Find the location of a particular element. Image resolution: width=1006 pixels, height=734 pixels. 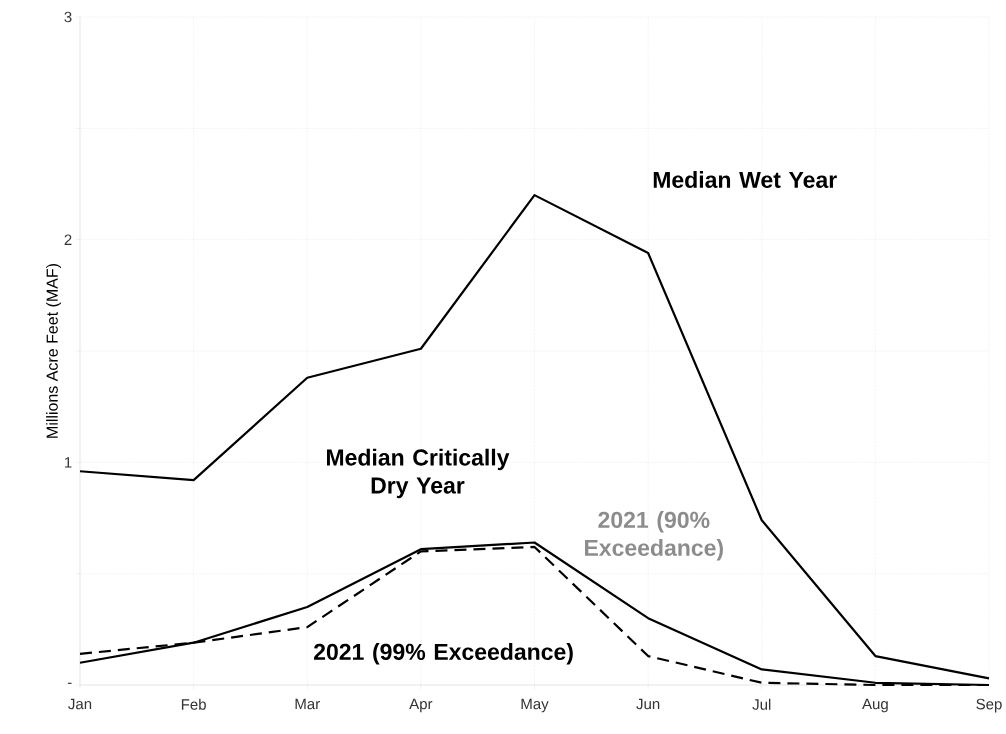

x-tick-label: Jan is located at coordinates (80, 704).